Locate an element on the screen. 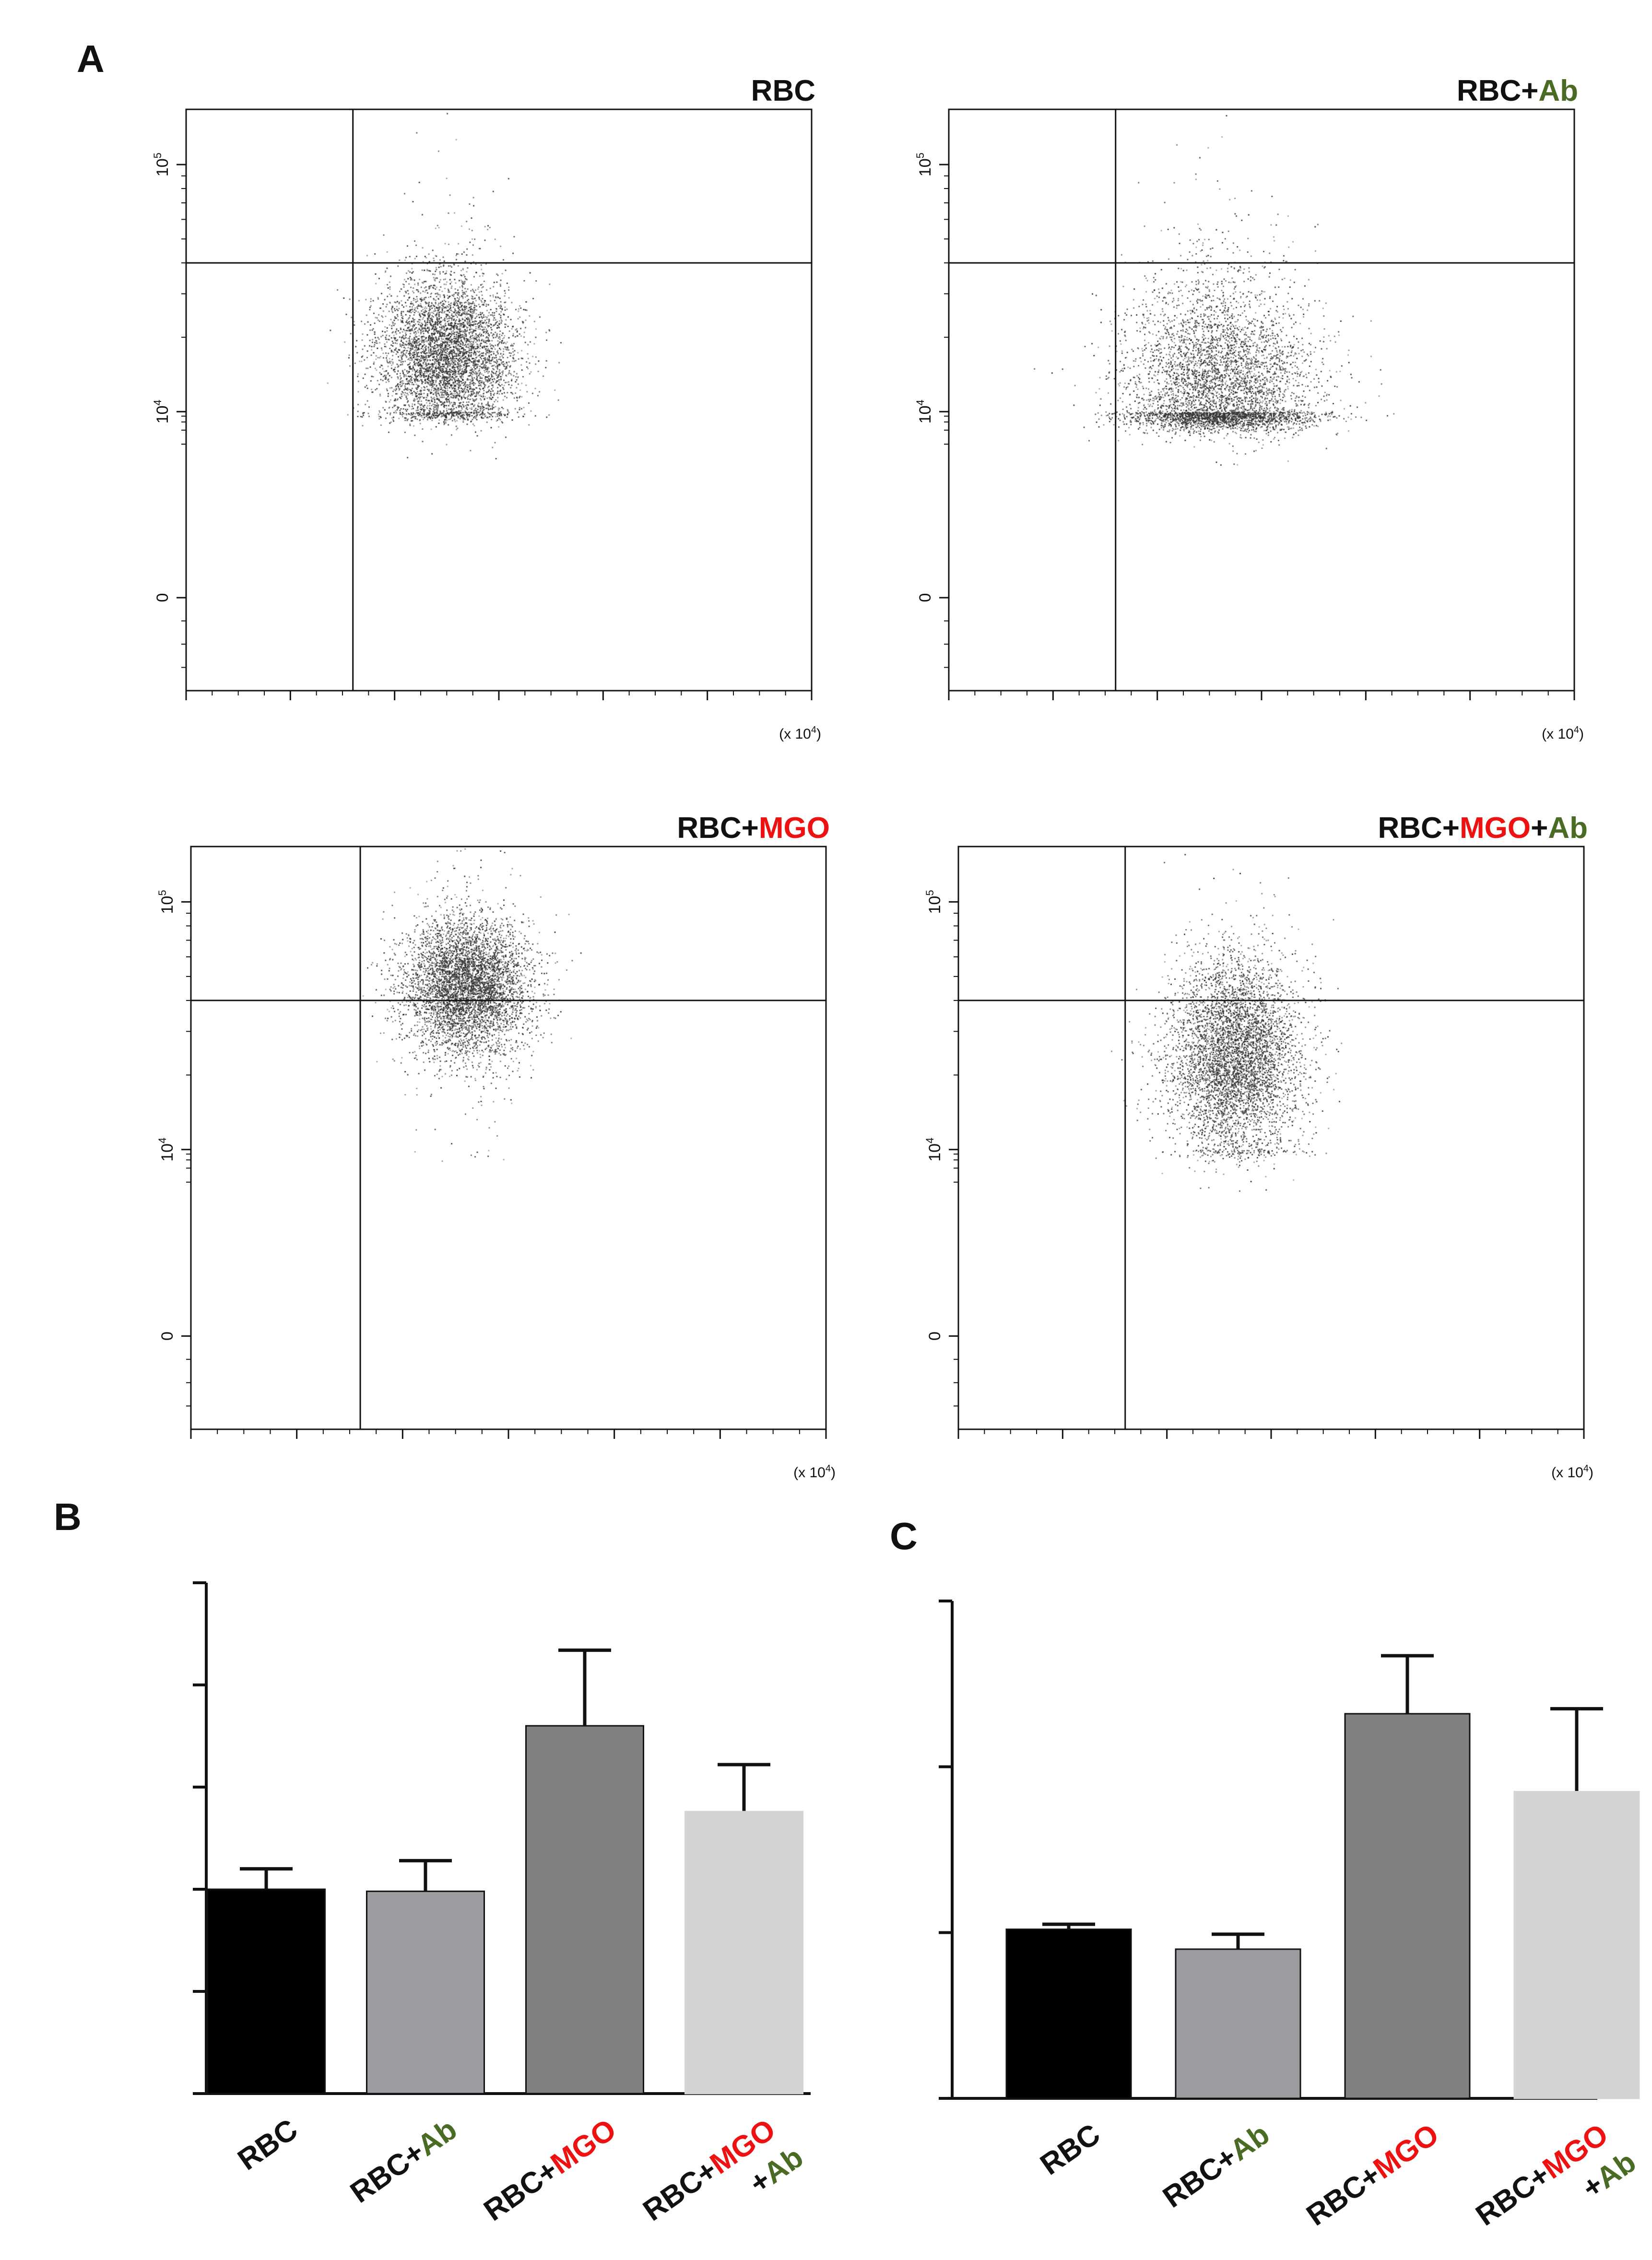 Image resolution: width=1652 pixels, height=2260 pixels. group-label: RBC is located at coordinates (783, 90).